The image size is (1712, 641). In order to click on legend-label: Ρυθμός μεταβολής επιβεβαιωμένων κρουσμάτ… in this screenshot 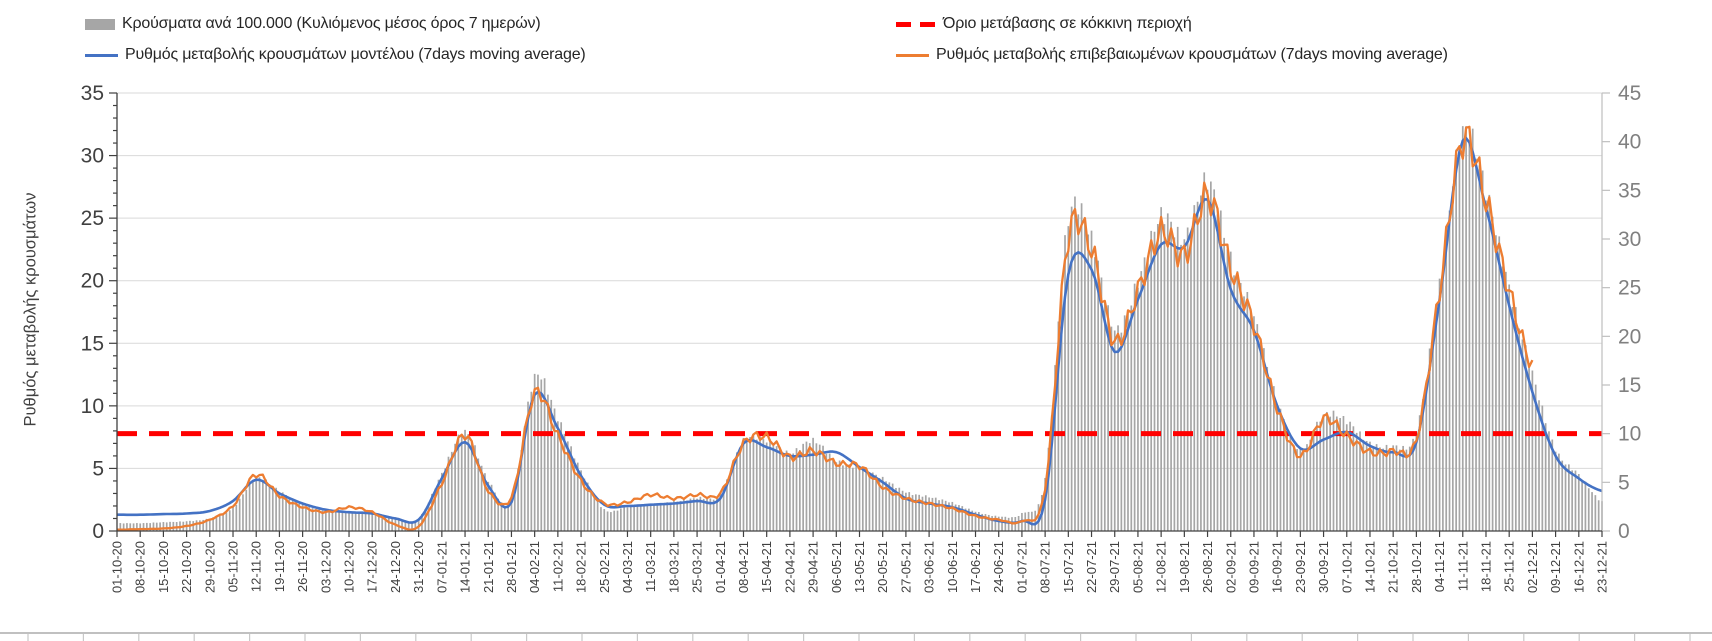, I will do `click(1192, 54)`.